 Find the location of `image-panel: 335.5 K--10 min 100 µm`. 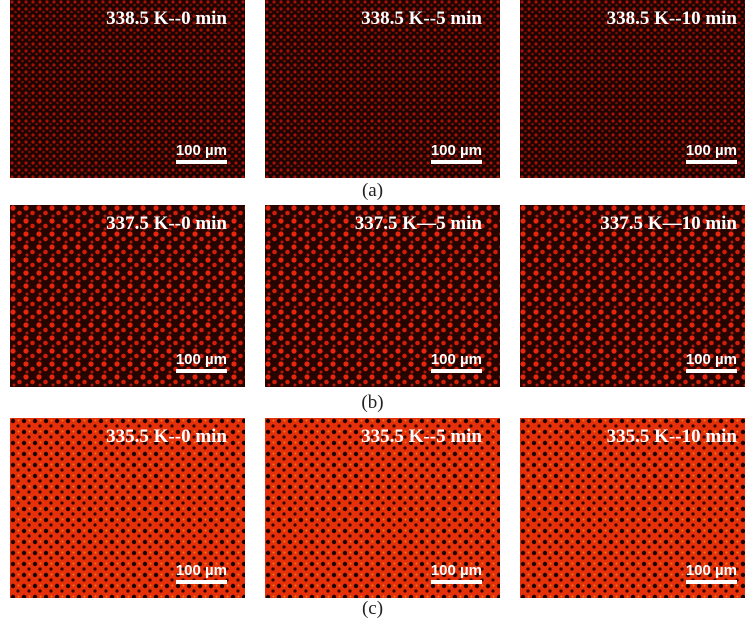

image-panel: 335.5 K--10 min 100 µm is located at coordinates (632, 508).